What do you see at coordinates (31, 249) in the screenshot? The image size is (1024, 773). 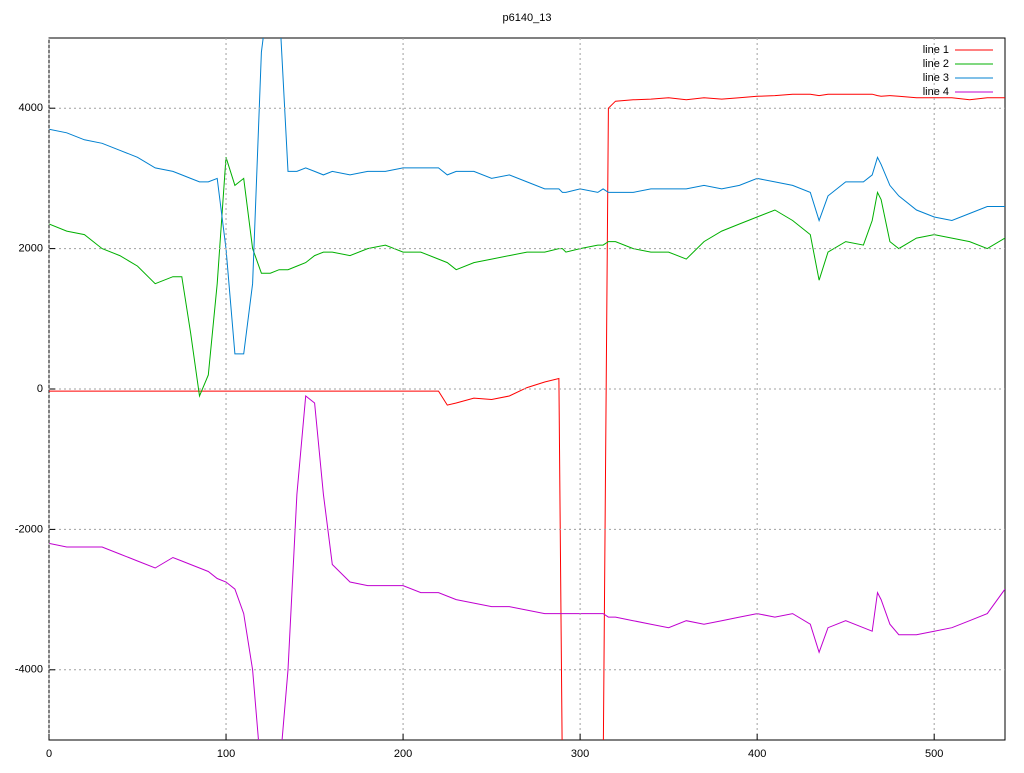 I see `y-tick-label: 2000` at bounding box center [31, 249].